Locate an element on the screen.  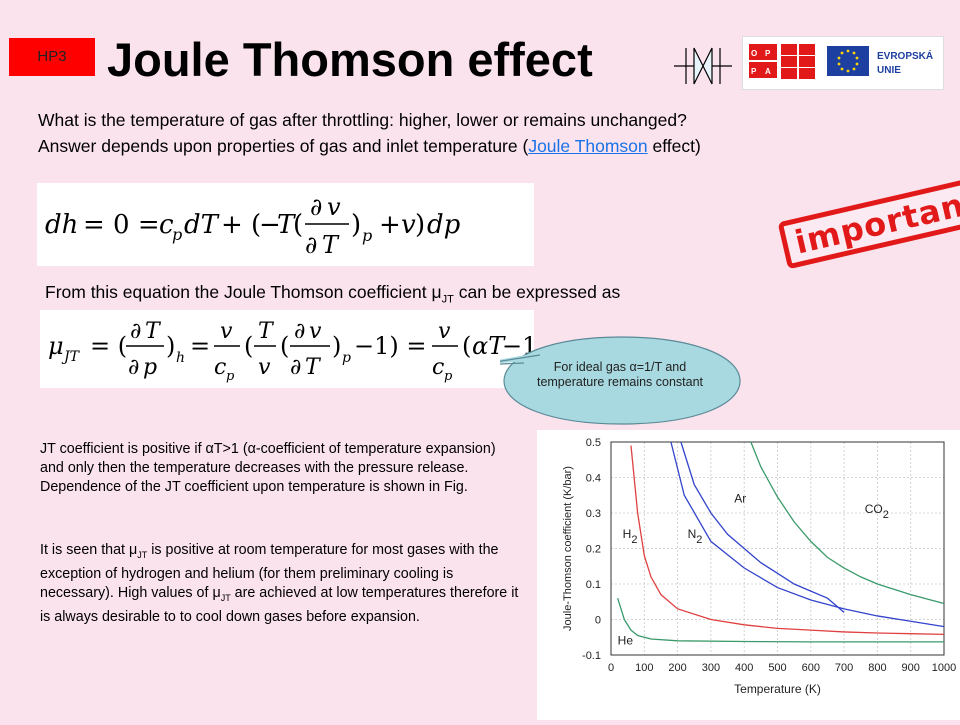
x-tick-label: 800 is located at coordinates (877, 668).